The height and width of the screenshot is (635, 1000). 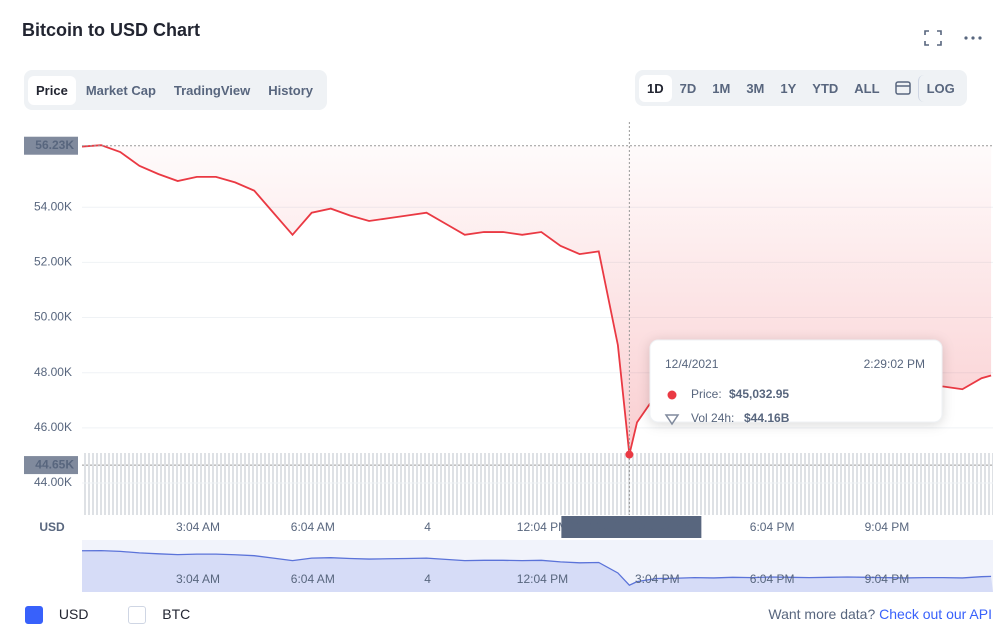 I want to click on x-tick-label: 9:04 PM, so click(x=887, y=527).